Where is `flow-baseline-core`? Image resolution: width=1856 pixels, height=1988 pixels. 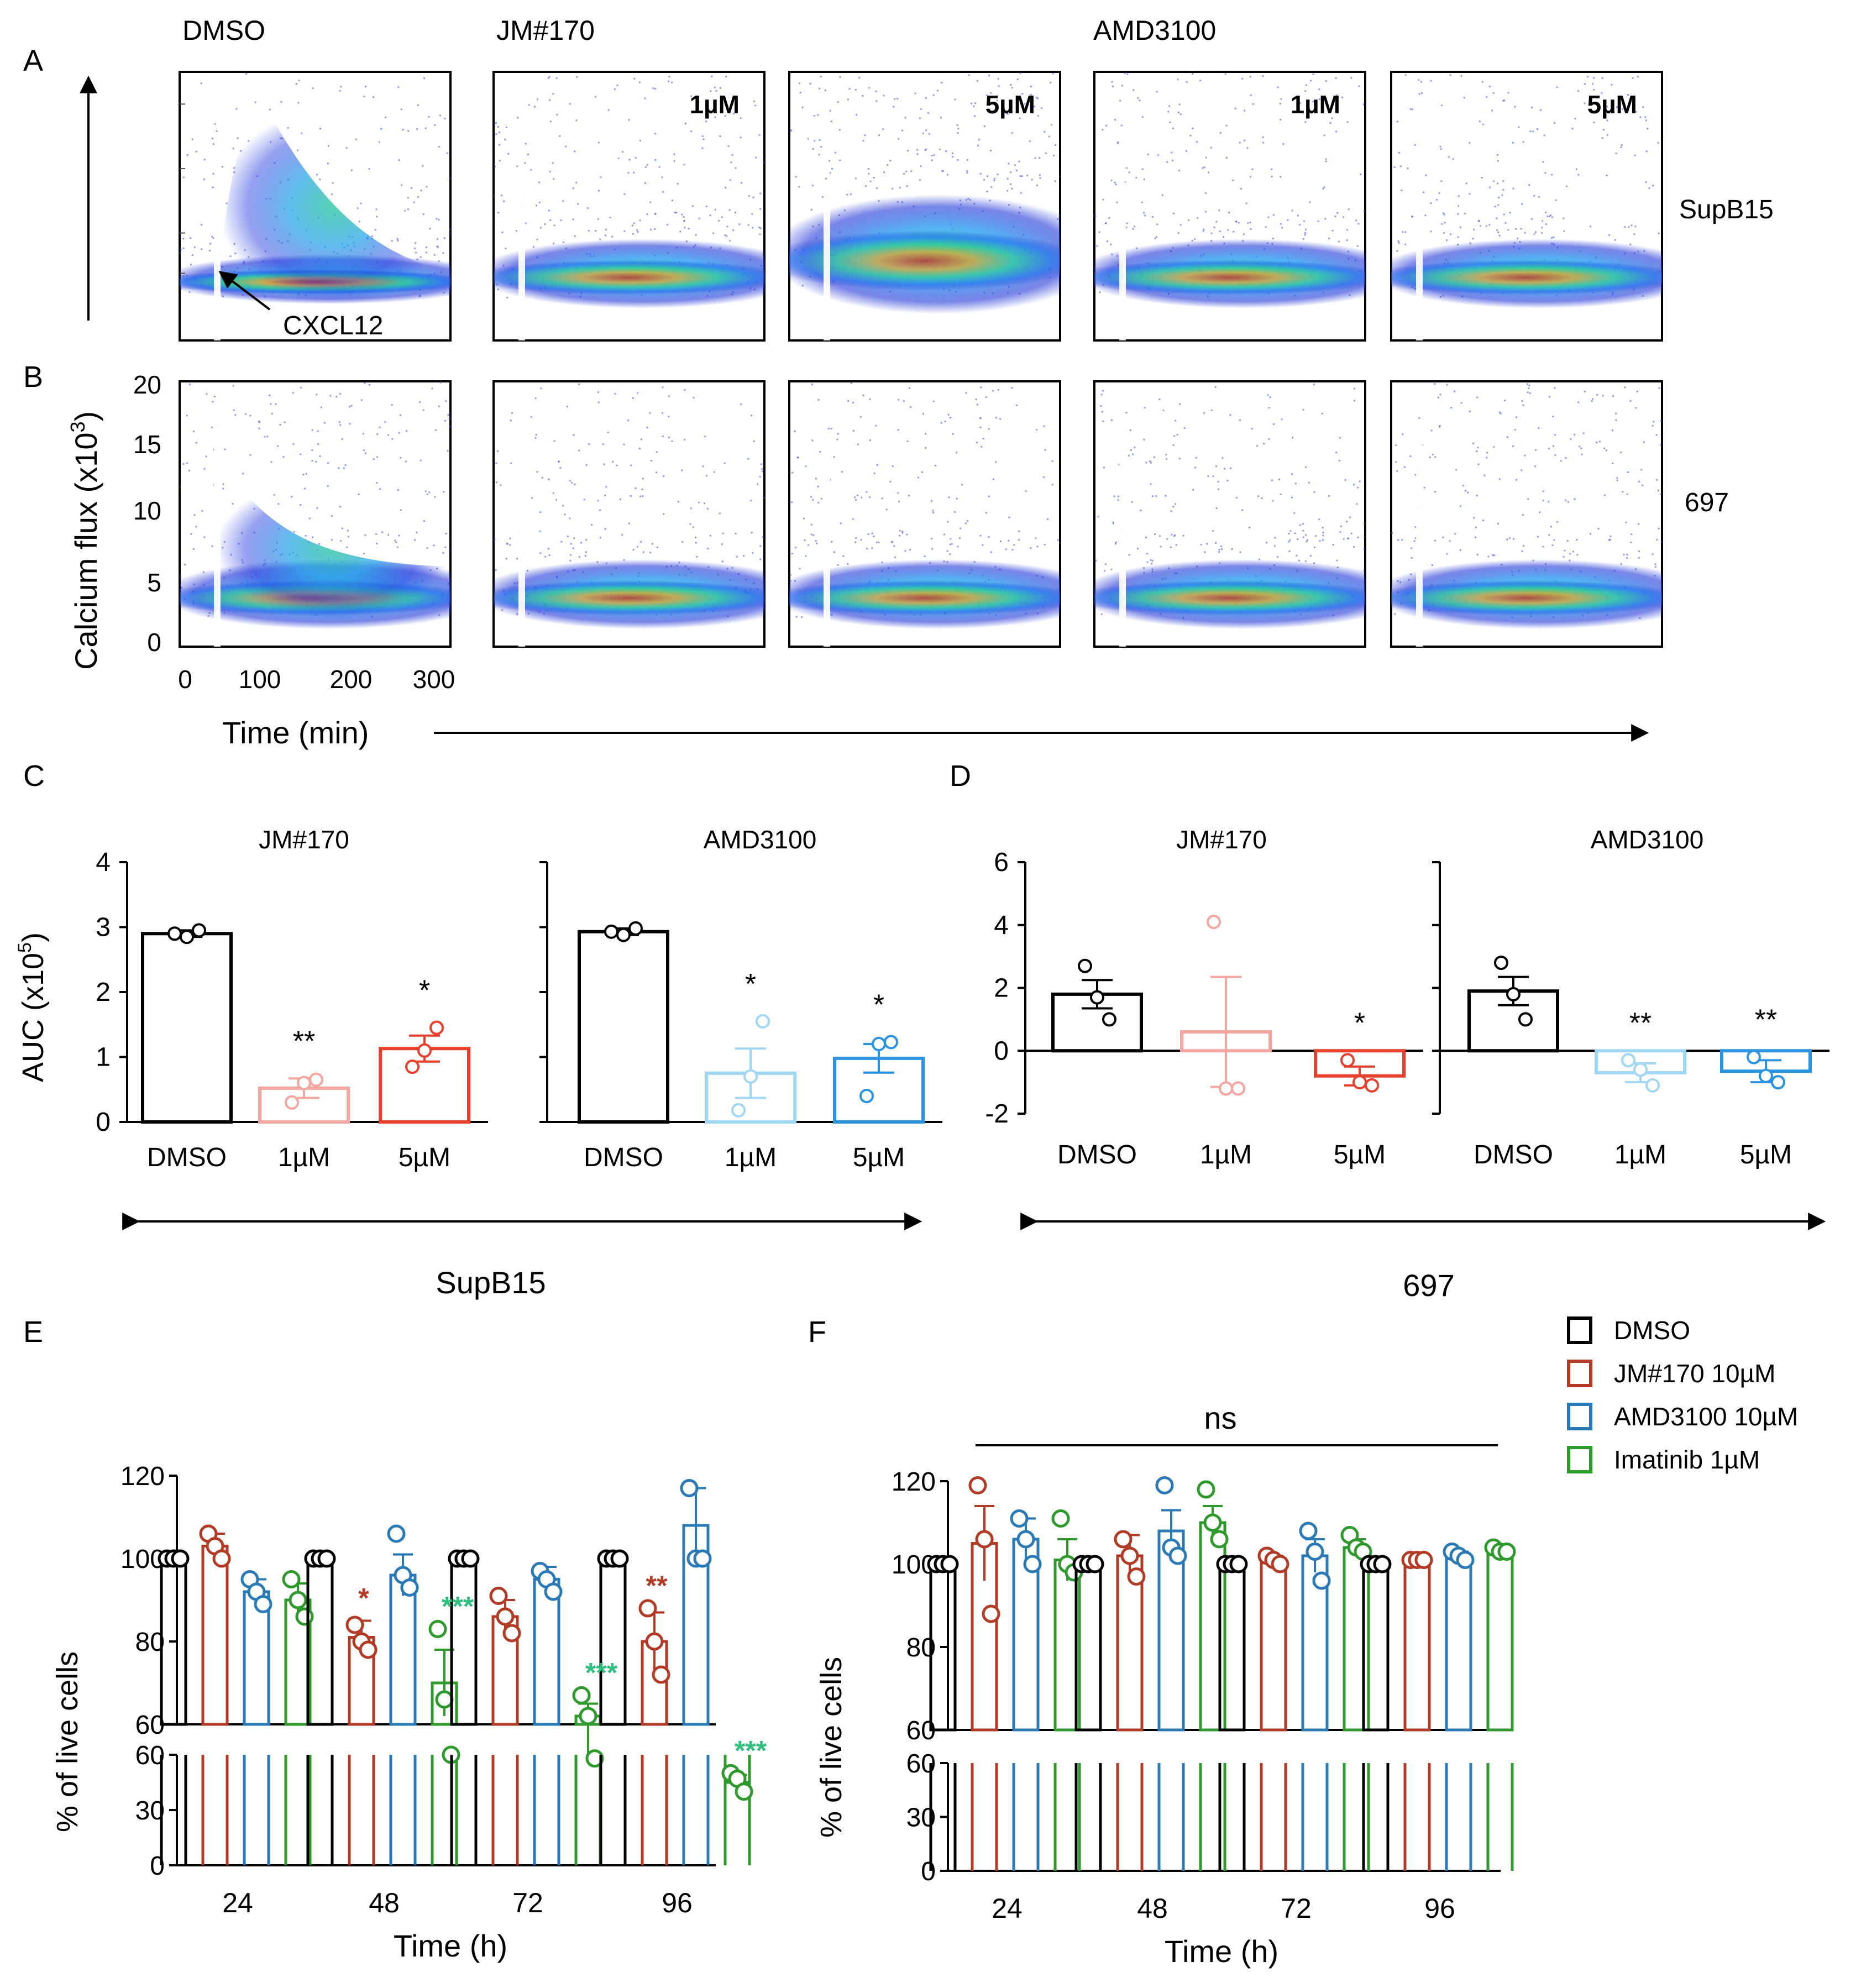
flow-baseline-core is located at coordinates (1526, 598).